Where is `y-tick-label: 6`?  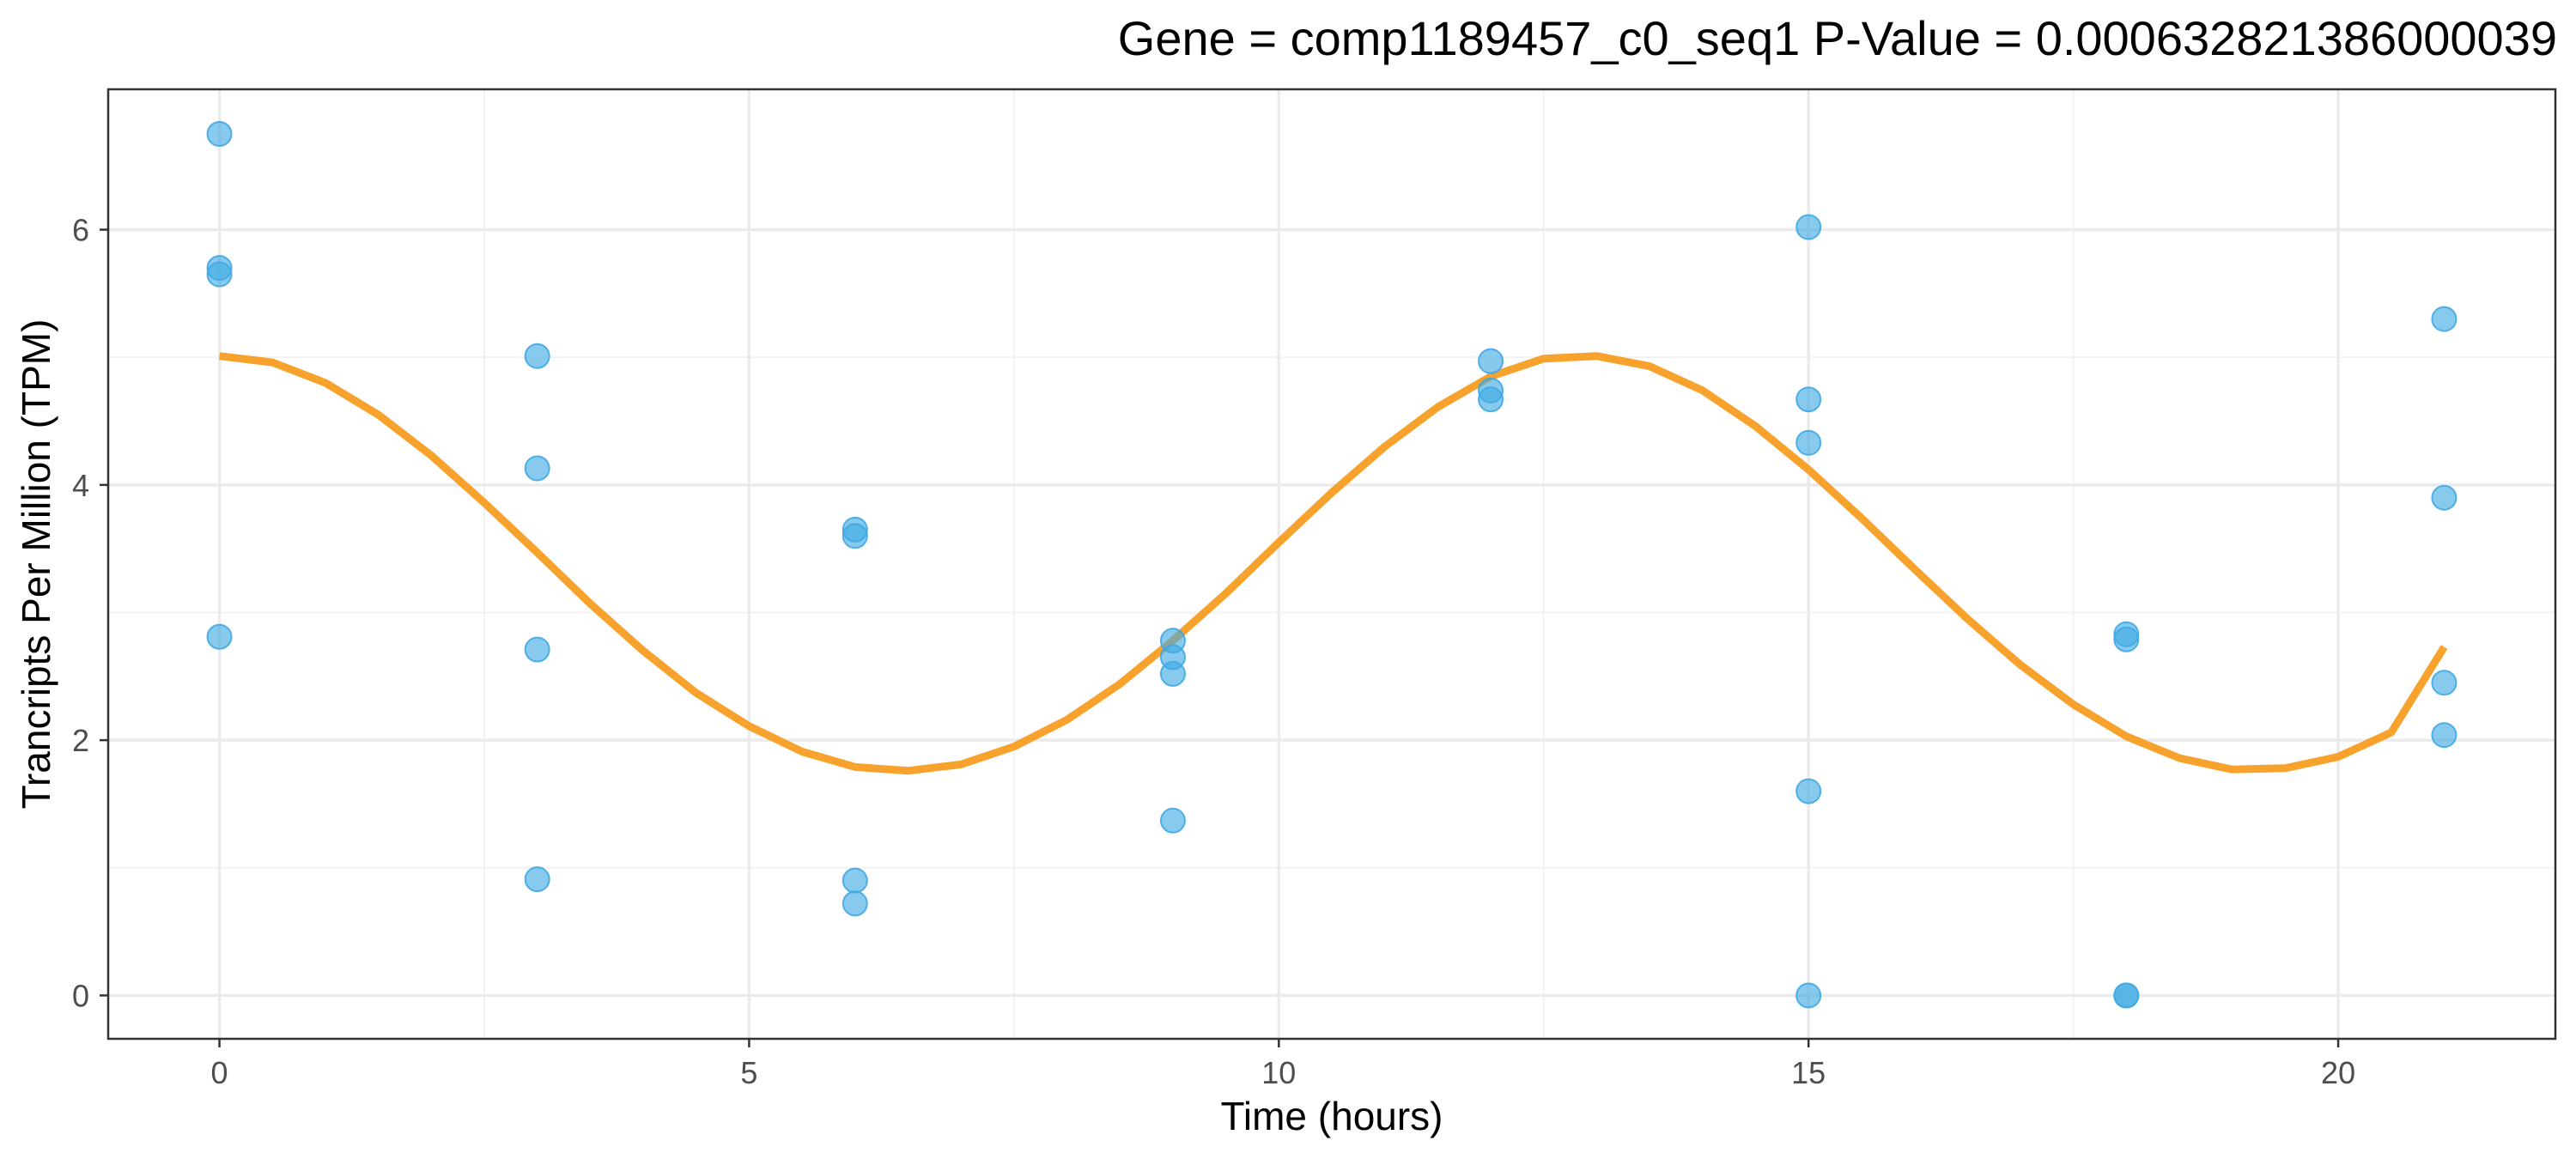
y-tick-label: 6 is located at coordinates (80, 231).